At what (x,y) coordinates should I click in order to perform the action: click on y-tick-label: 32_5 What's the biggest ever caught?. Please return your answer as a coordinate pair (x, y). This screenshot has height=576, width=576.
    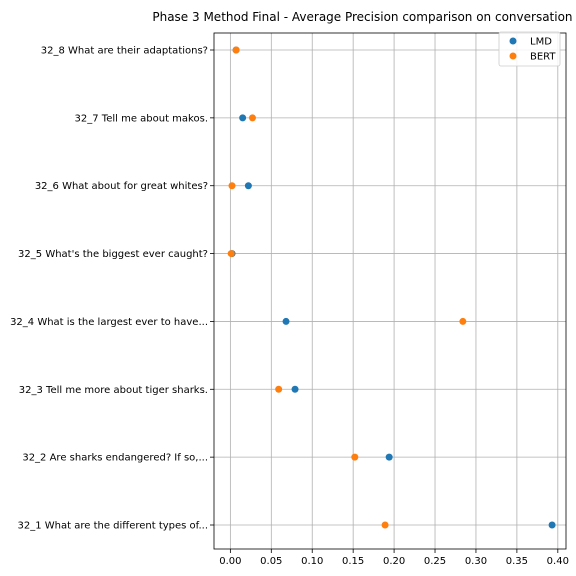
    Looking at the image, I should click on (113, 254).